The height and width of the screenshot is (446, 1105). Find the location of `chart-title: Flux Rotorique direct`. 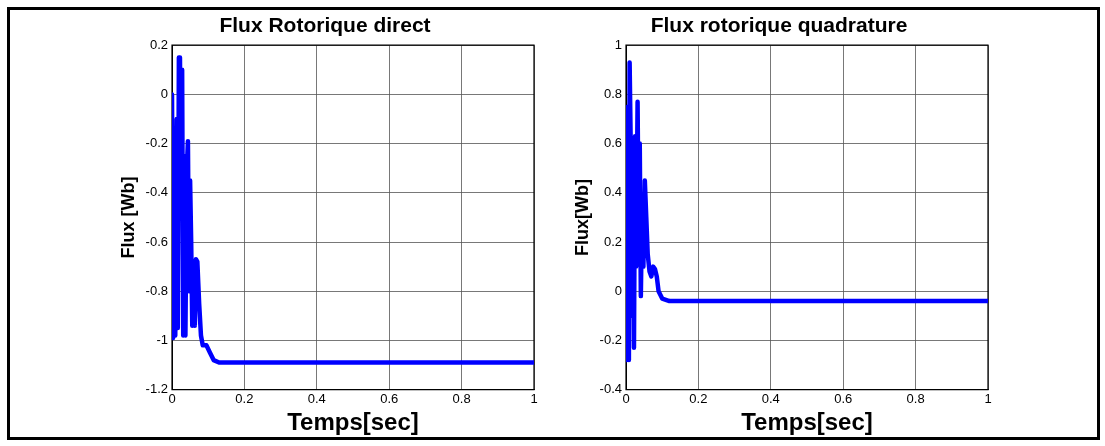

chart-title: Flux Rotorique direct is located at coordinates (325, 25).